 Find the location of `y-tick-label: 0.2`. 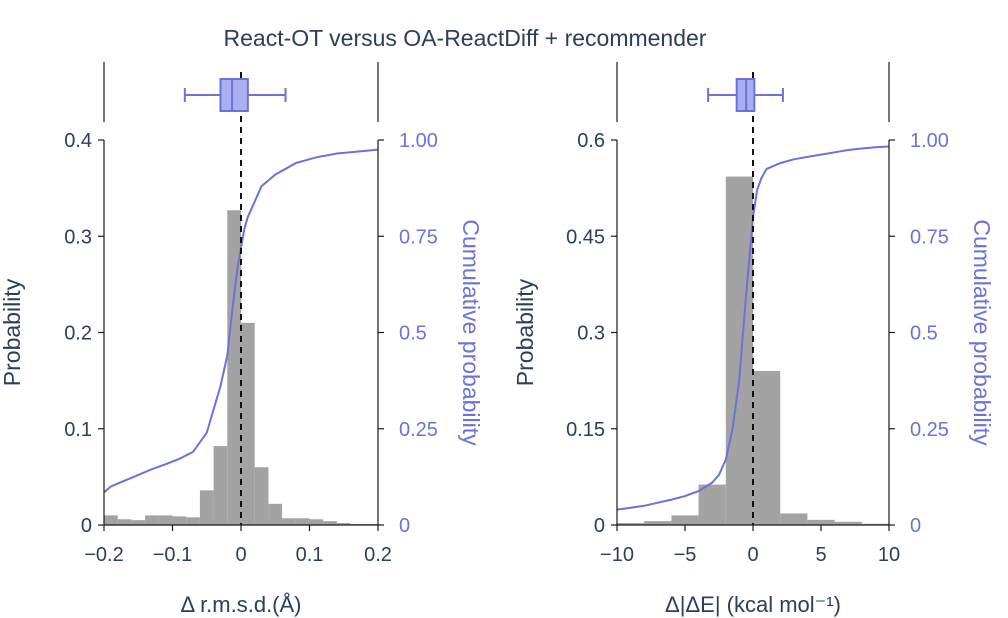

y-tick-label: 0.2 is located at coordinates (78, 334).